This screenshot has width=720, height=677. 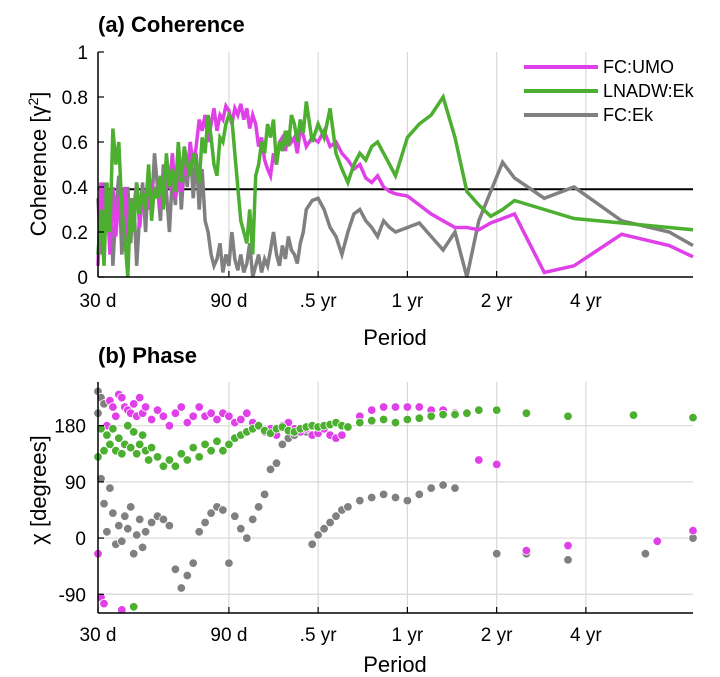 What do you see at coordinates (649, 91) in the screenshot?
I see `legend-label-lnadw-ek: LNADW:Ek` at bounding box center [649, 91].